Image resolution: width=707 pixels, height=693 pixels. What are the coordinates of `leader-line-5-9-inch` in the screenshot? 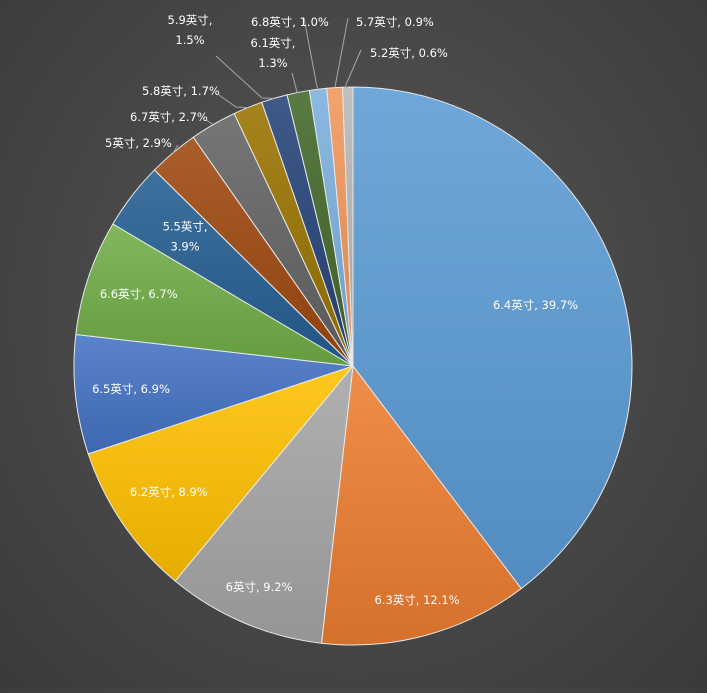 It's located at (245, 77).